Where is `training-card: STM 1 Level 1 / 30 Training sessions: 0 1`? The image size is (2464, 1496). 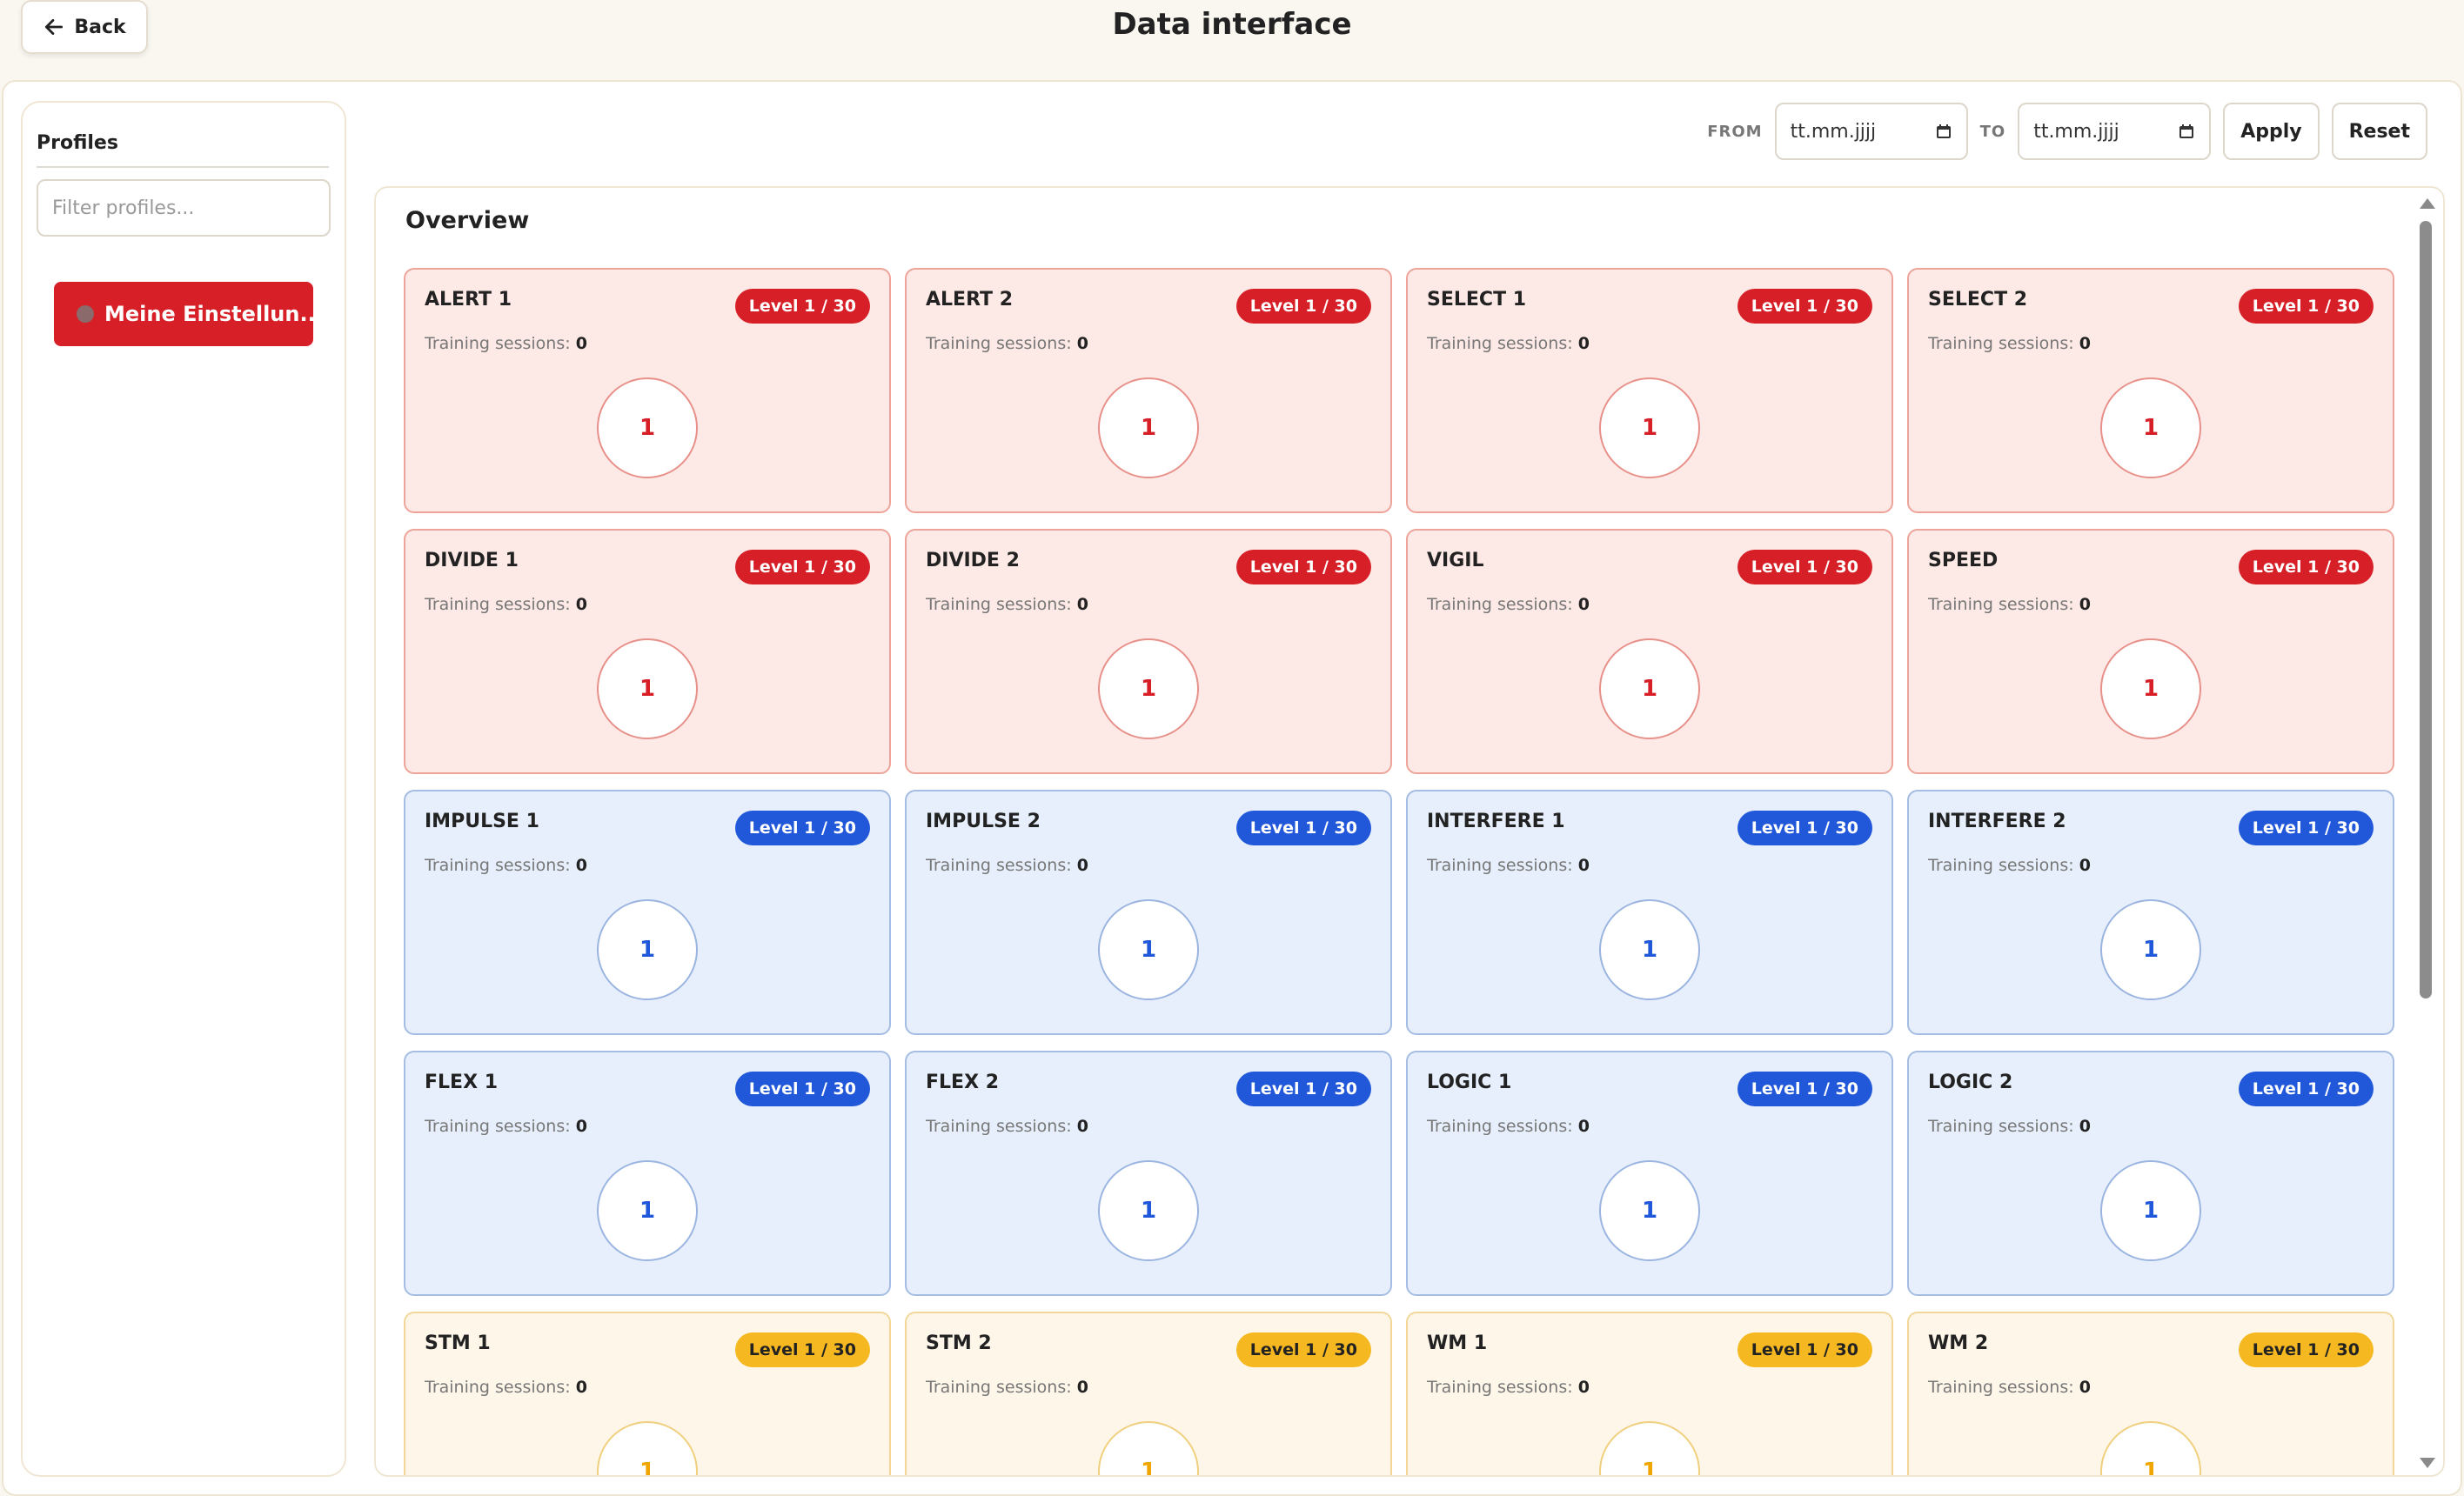 training-card: STM 1 Level 1 / 30 Training sessions: 0 1 is located at coordinates (647, 1393).